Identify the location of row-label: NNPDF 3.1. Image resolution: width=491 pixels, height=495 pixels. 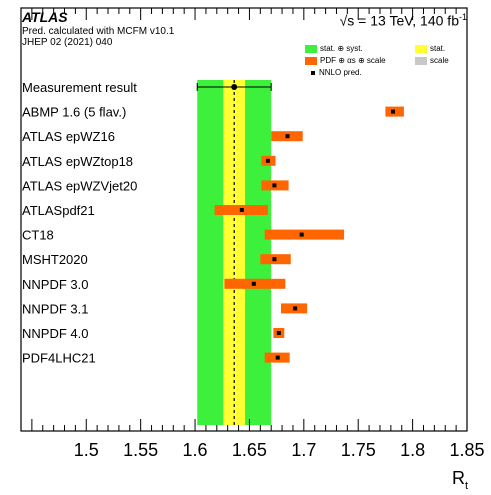
(55, 308).